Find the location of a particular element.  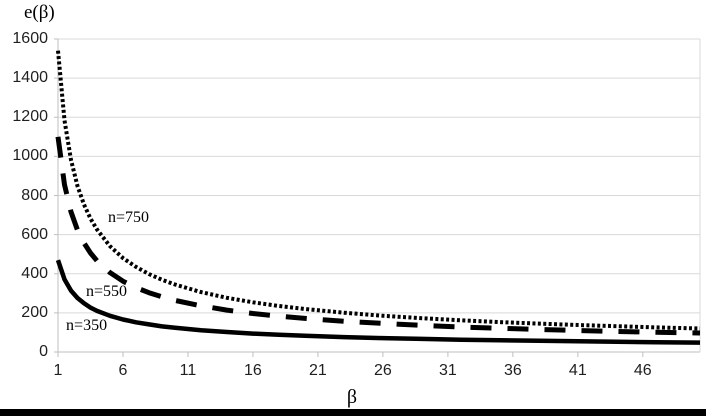

curve-label-n550: n=550 is located at coordinates (106, 291).